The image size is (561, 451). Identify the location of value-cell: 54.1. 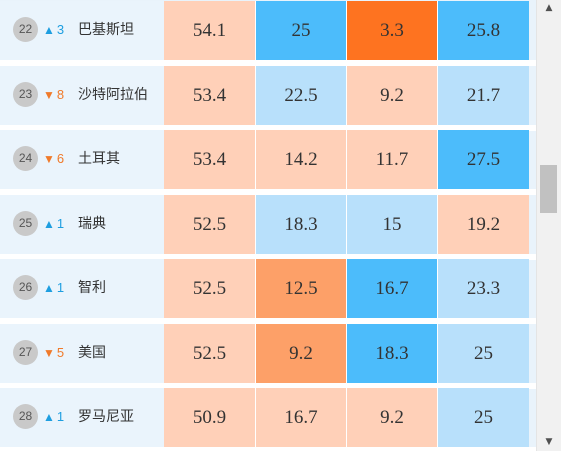
(209, 30).